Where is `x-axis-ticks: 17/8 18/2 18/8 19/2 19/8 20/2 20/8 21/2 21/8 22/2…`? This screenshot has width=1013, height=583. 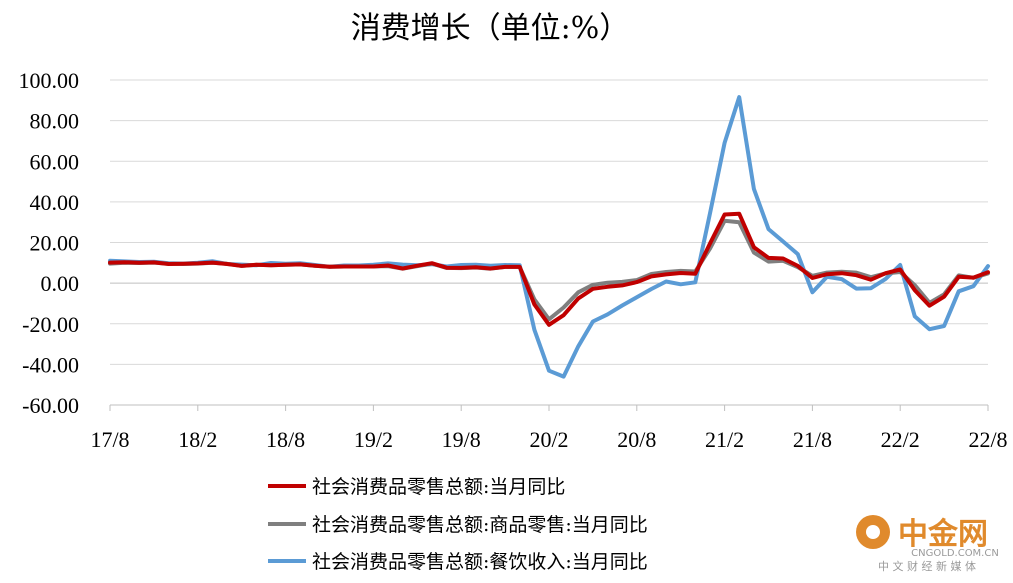 x-axis-ticks: 17/8 18/2 18/8 19/2 19/8 20/2 20/8 21/2 21/8 22/2… is located at coordinates (549, 428).